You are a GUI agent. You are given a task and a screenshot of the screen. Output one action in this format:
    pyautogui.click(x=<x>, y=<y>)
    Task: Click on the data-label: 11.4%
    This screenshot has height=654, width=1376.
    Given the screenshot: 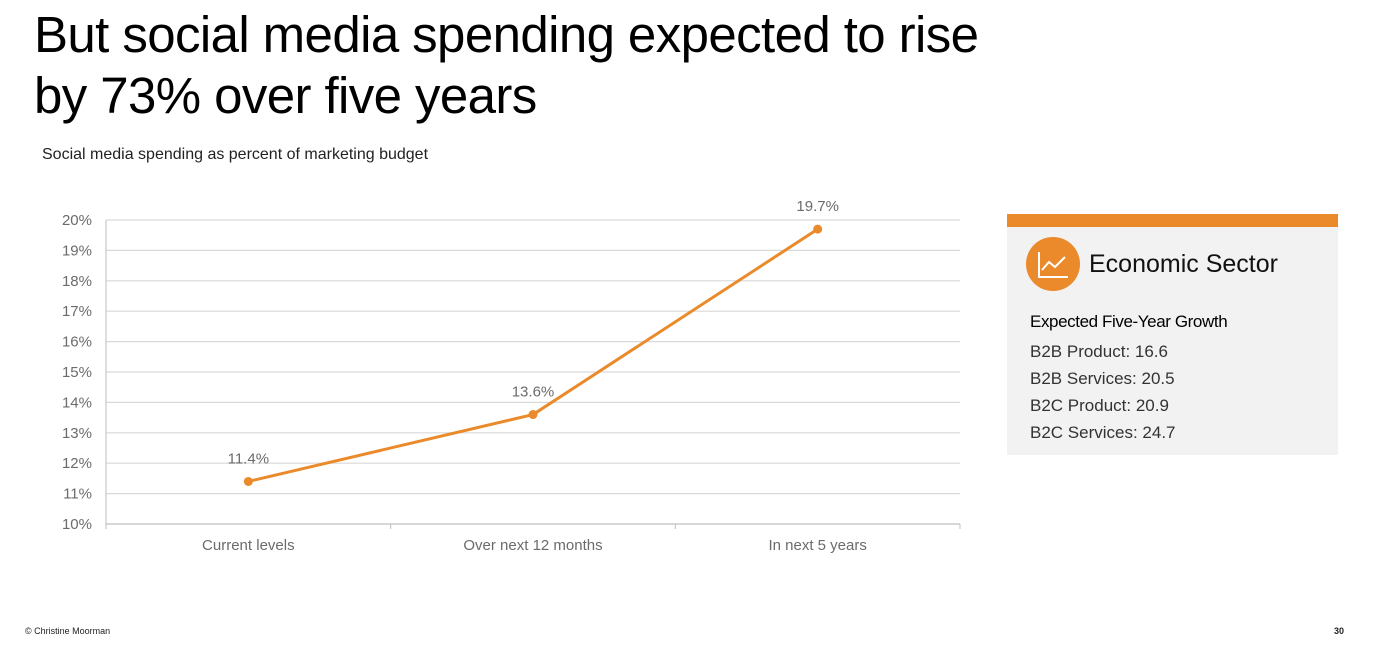 What is the action you would take?
    pyautogui.click(x=248, y=458)
    